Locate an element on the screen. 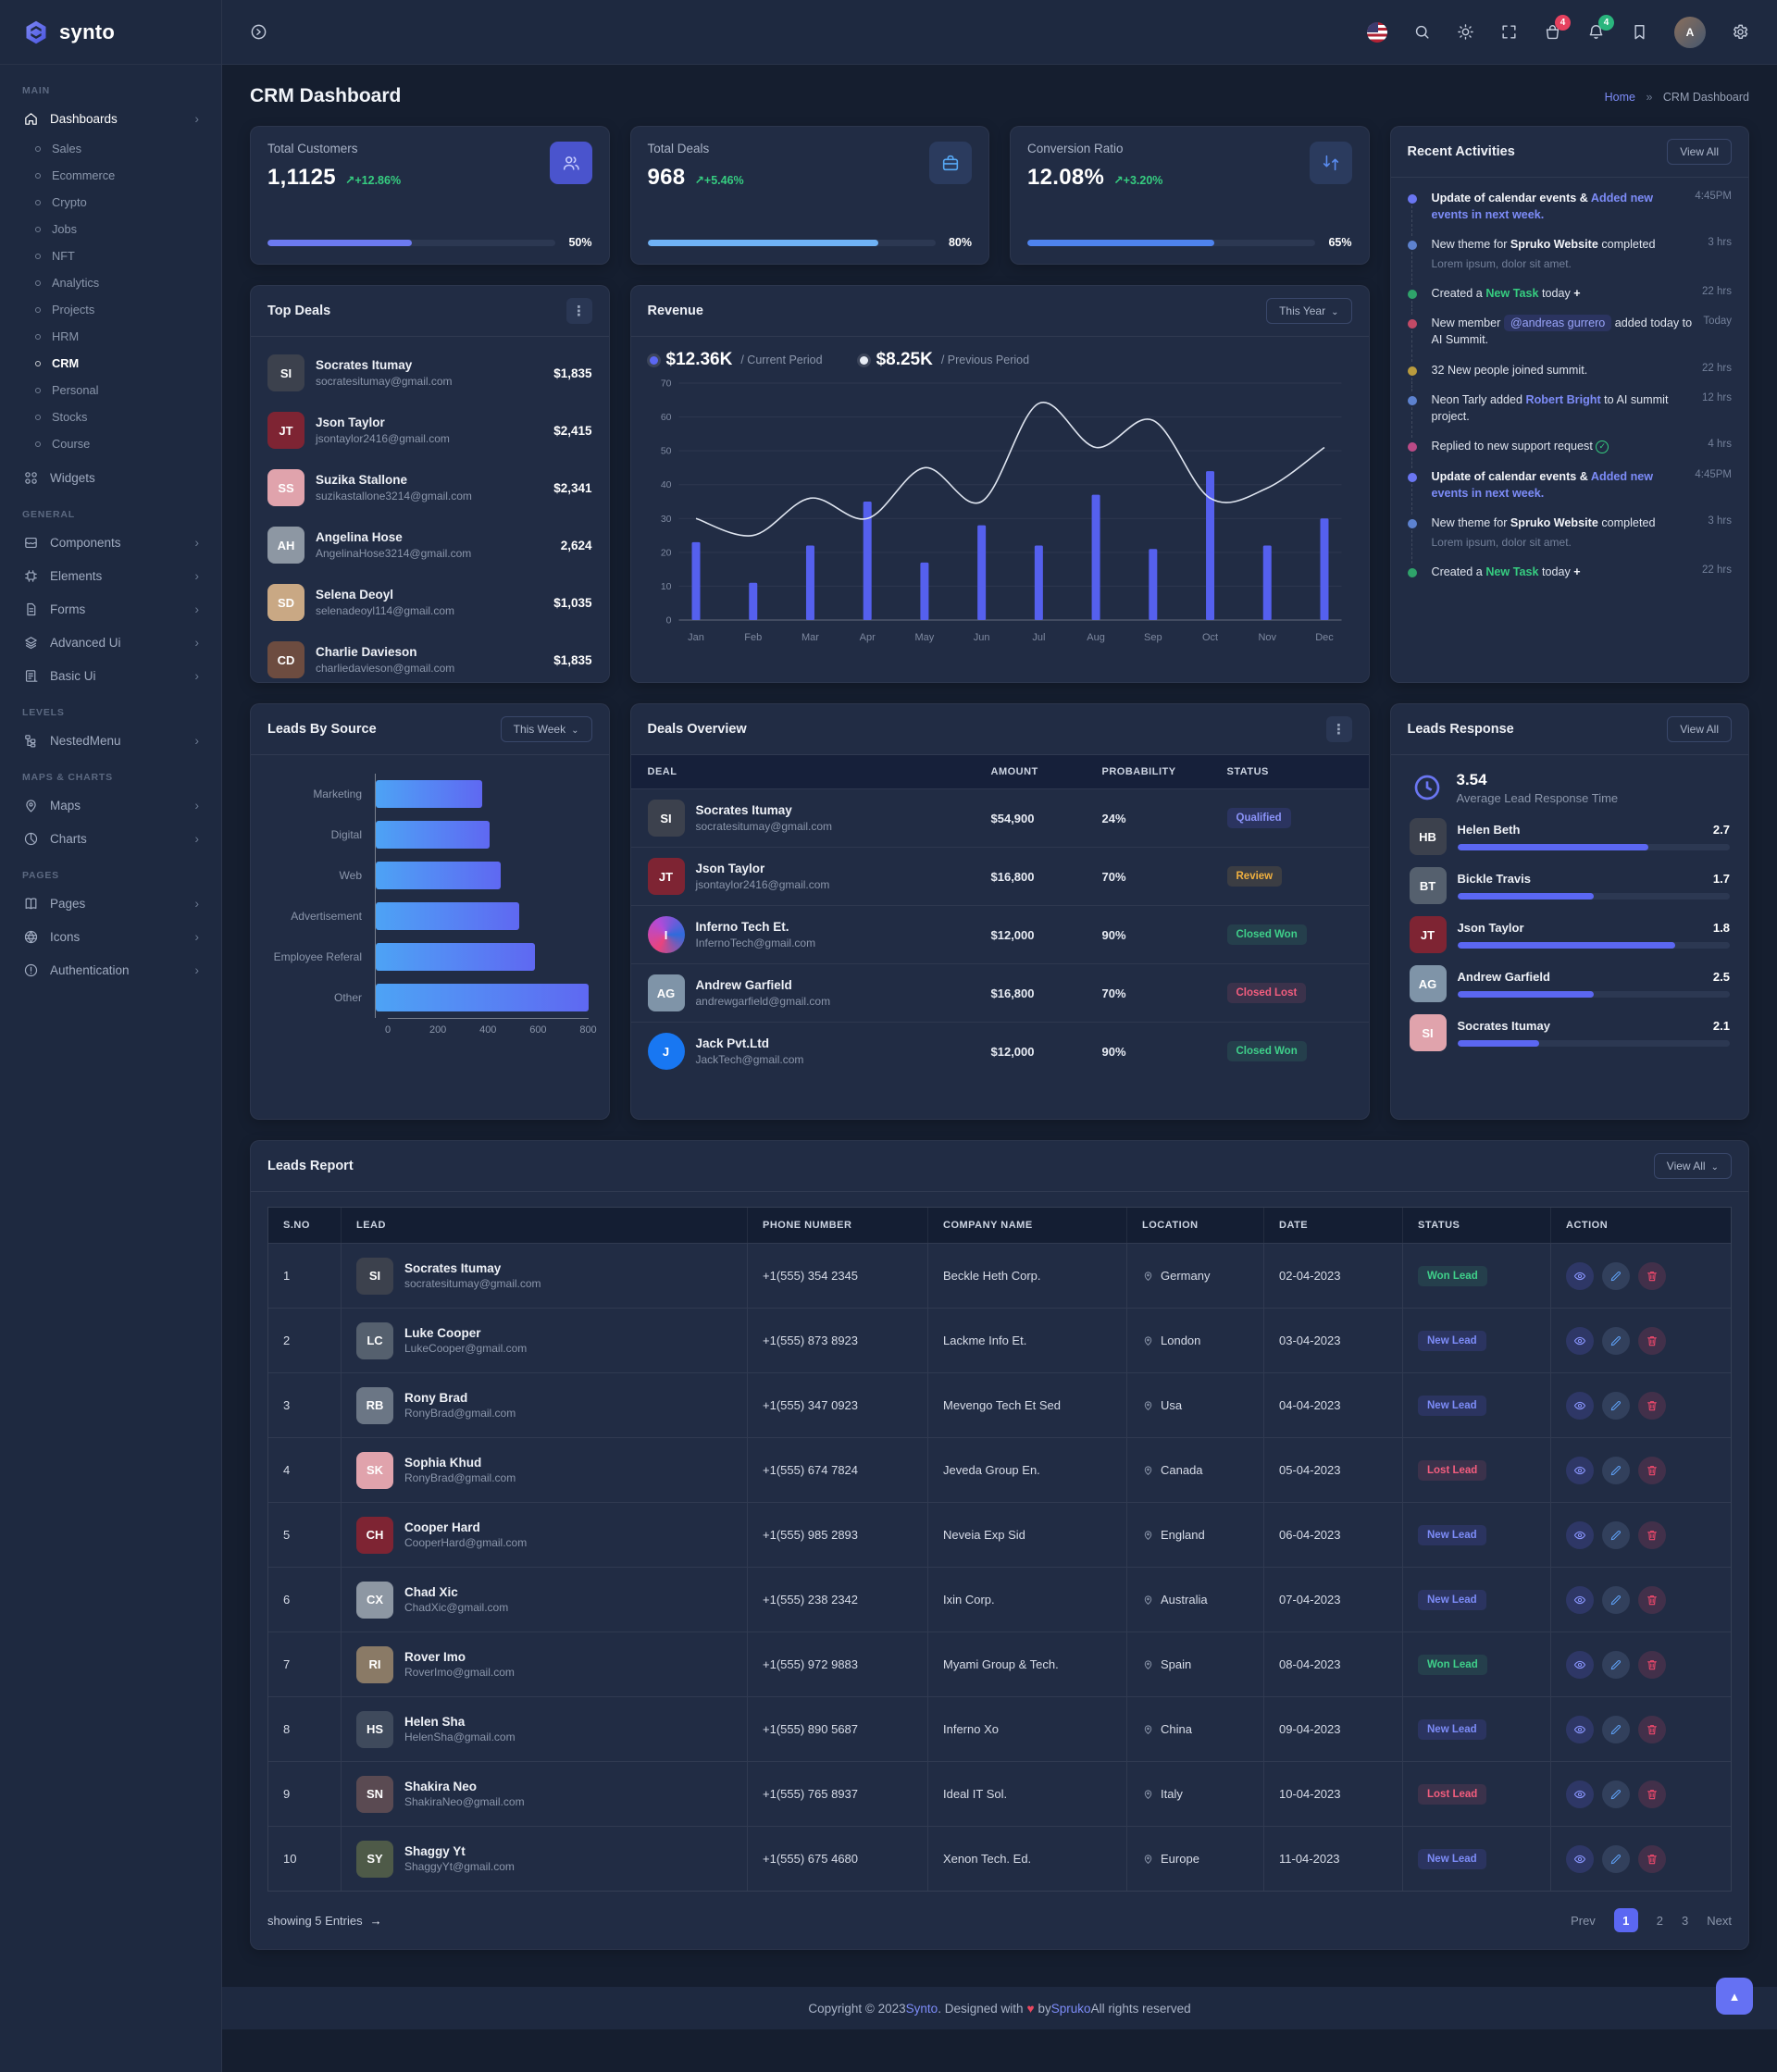 This screenshot has width=1777, height=2072. deal-person-name: Angelina Hose is located at coordinates (359, 537).